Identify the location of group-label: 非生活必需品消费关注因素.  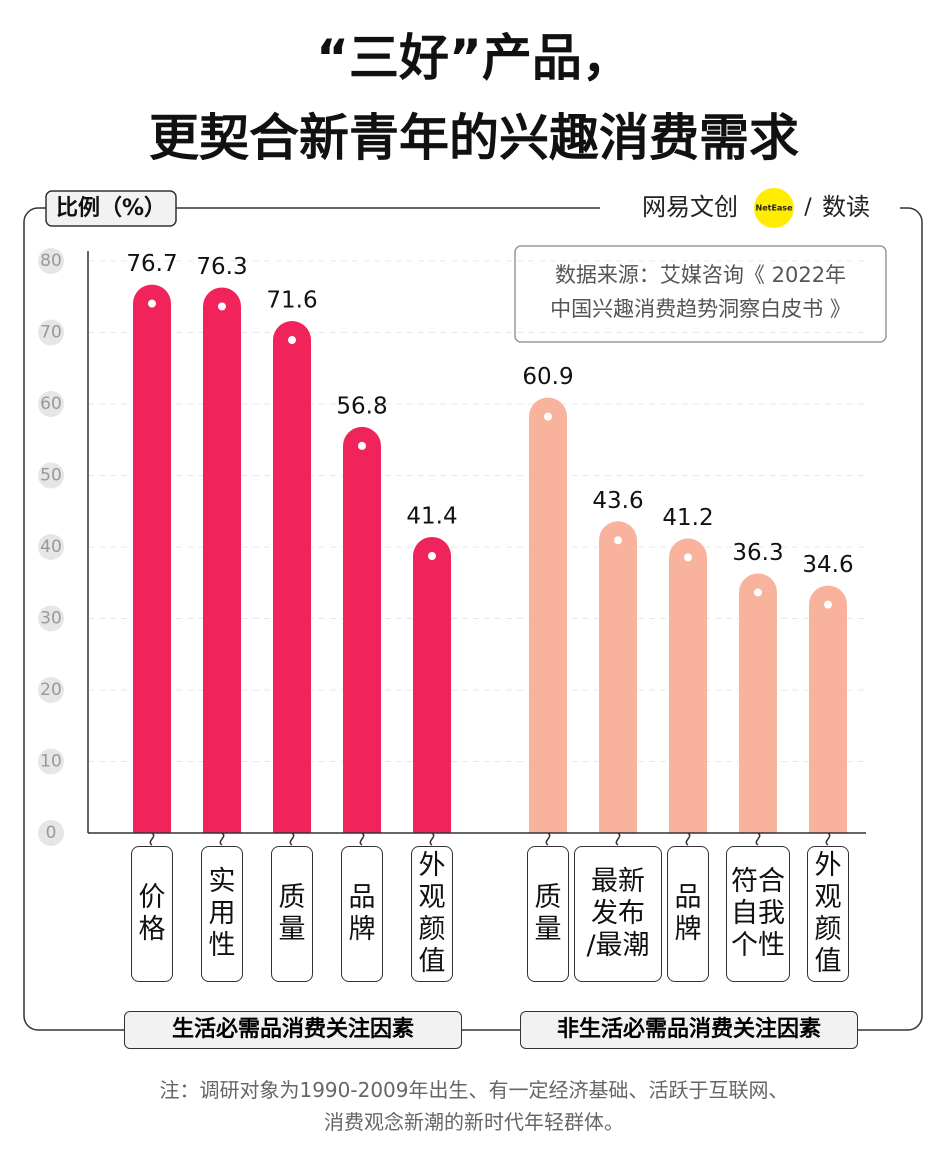
(689, 1030).